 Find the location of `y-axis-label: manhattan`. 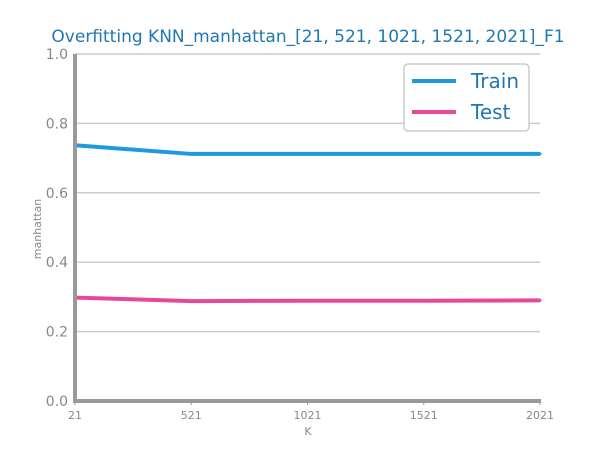

y-axis-label: manhattan is located at coordinates (37, 229).